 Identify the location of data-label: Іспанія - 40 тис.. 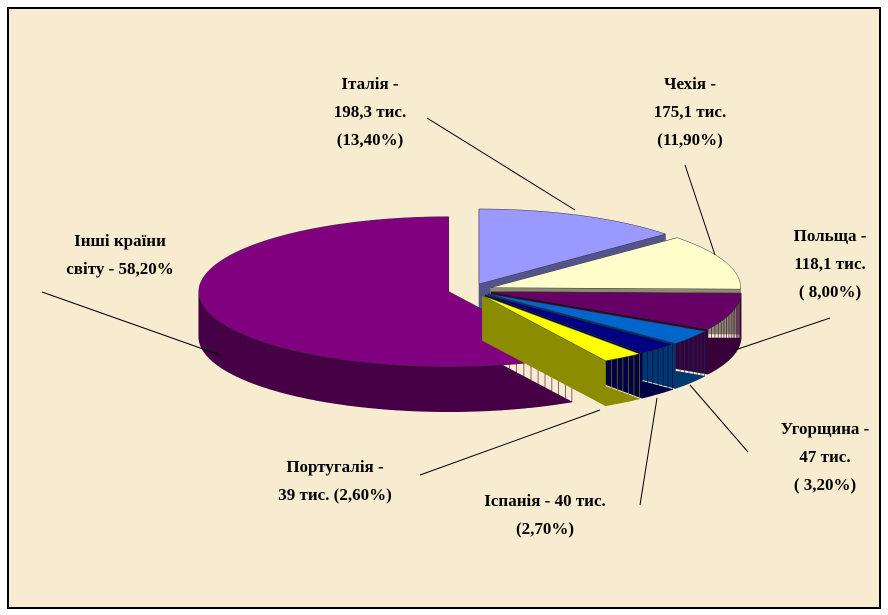
(545, 500).